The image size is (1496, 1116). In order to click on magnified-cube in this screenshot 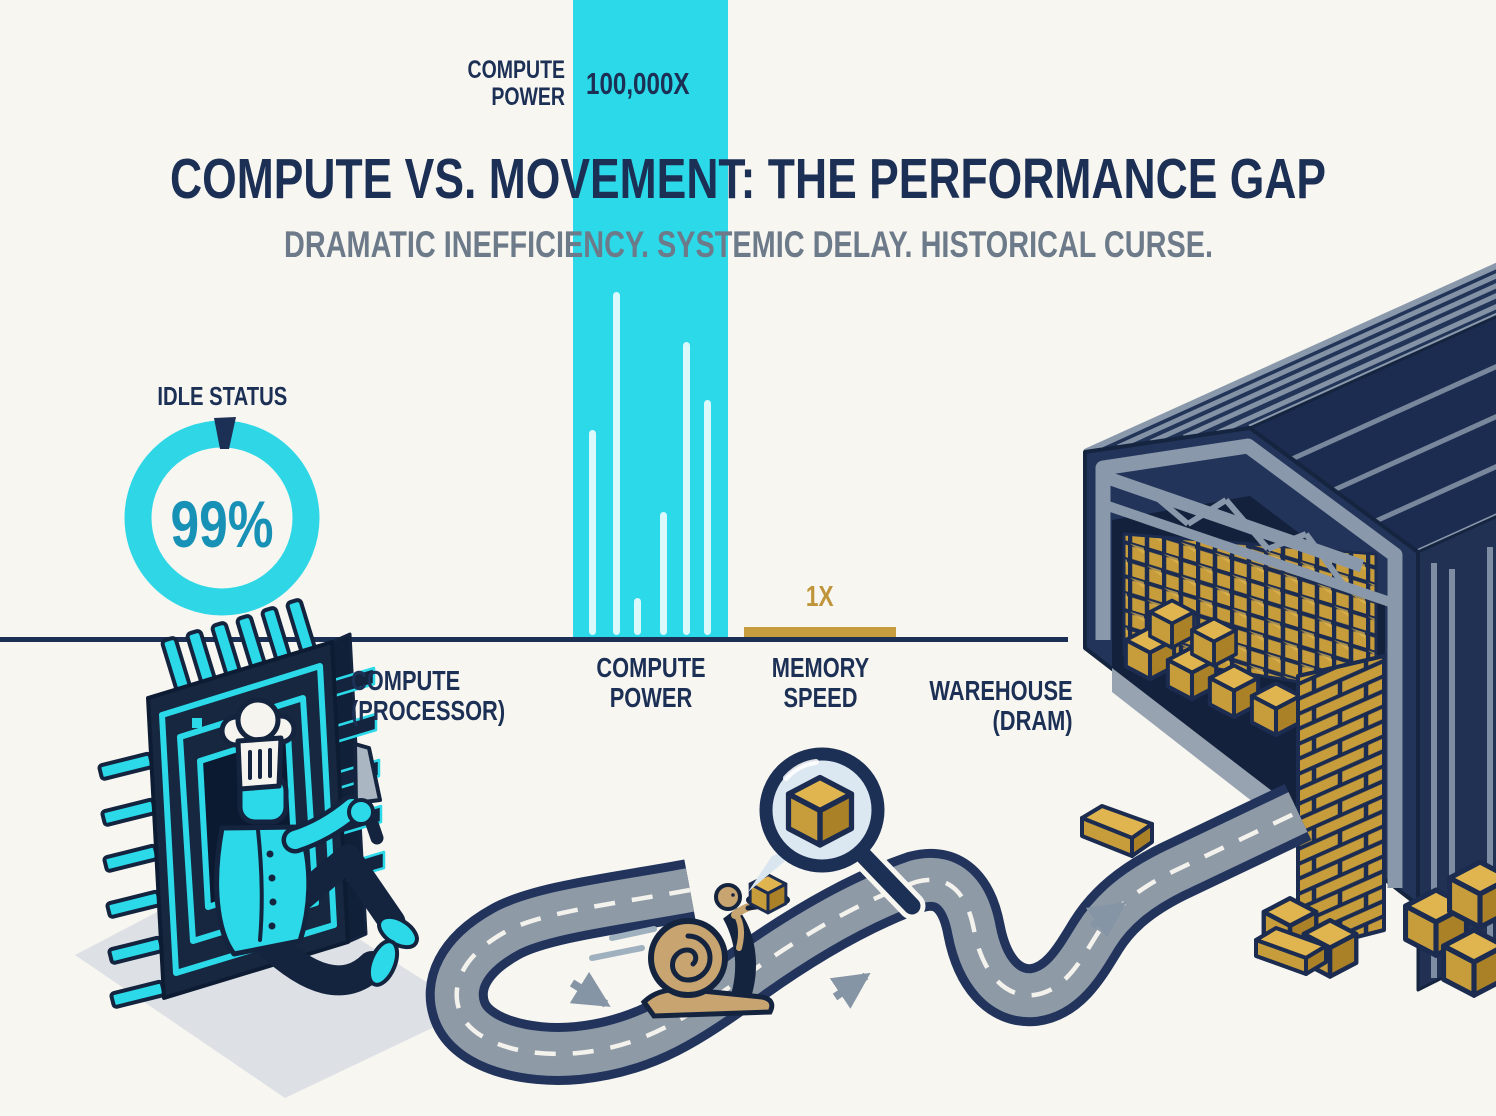, I will do `click(820, 812)`.